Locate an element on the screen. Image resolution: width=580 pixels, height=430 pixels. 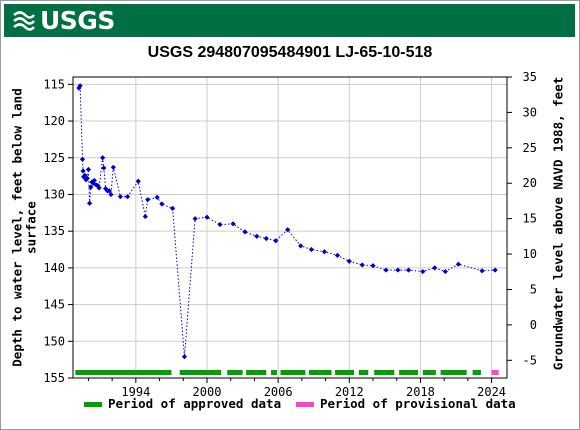
legend-provisional-label: Period of provisional data is located at coordinates (418, 403).